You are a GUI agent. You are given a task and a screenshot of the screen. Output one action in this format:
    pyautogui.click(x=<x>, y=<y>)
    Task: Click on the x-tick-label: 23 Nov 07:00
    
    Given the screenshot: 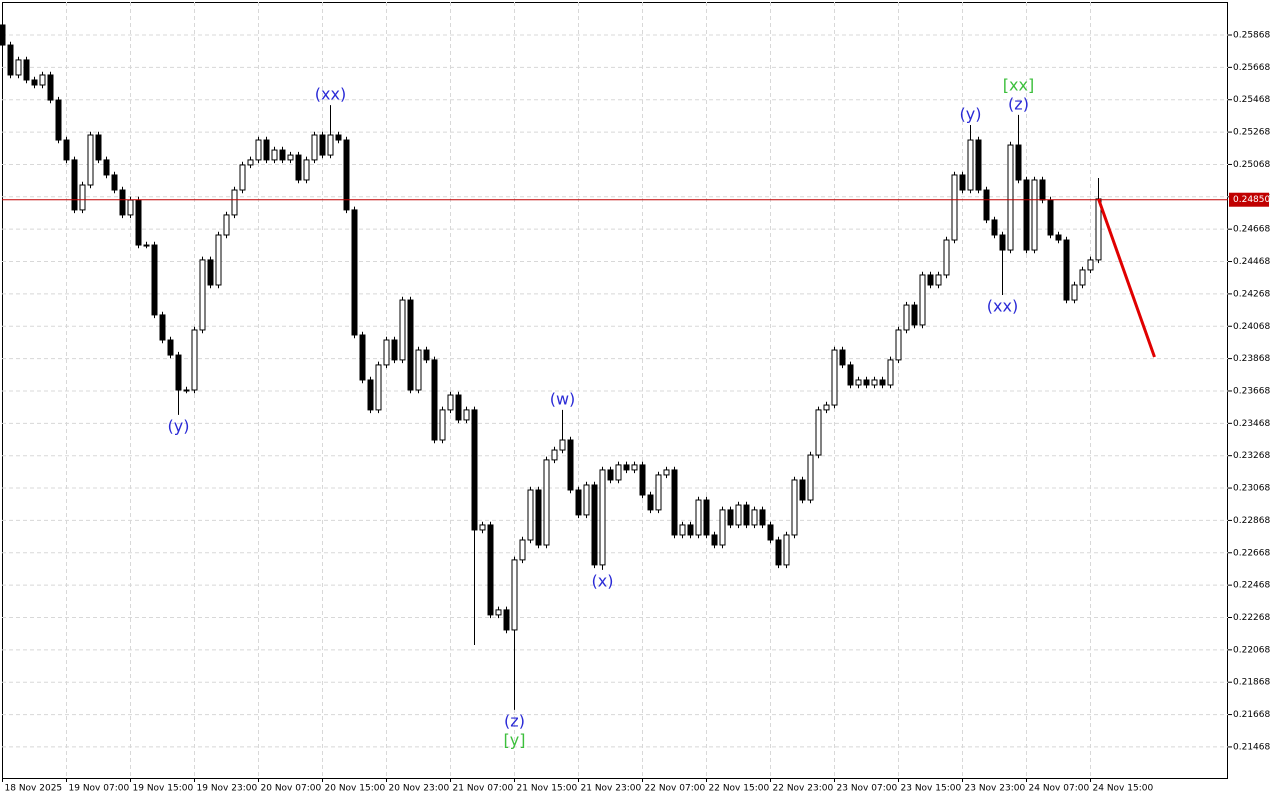 What is the action you would take?
    pyautogui.click(x=867, y=789)
    